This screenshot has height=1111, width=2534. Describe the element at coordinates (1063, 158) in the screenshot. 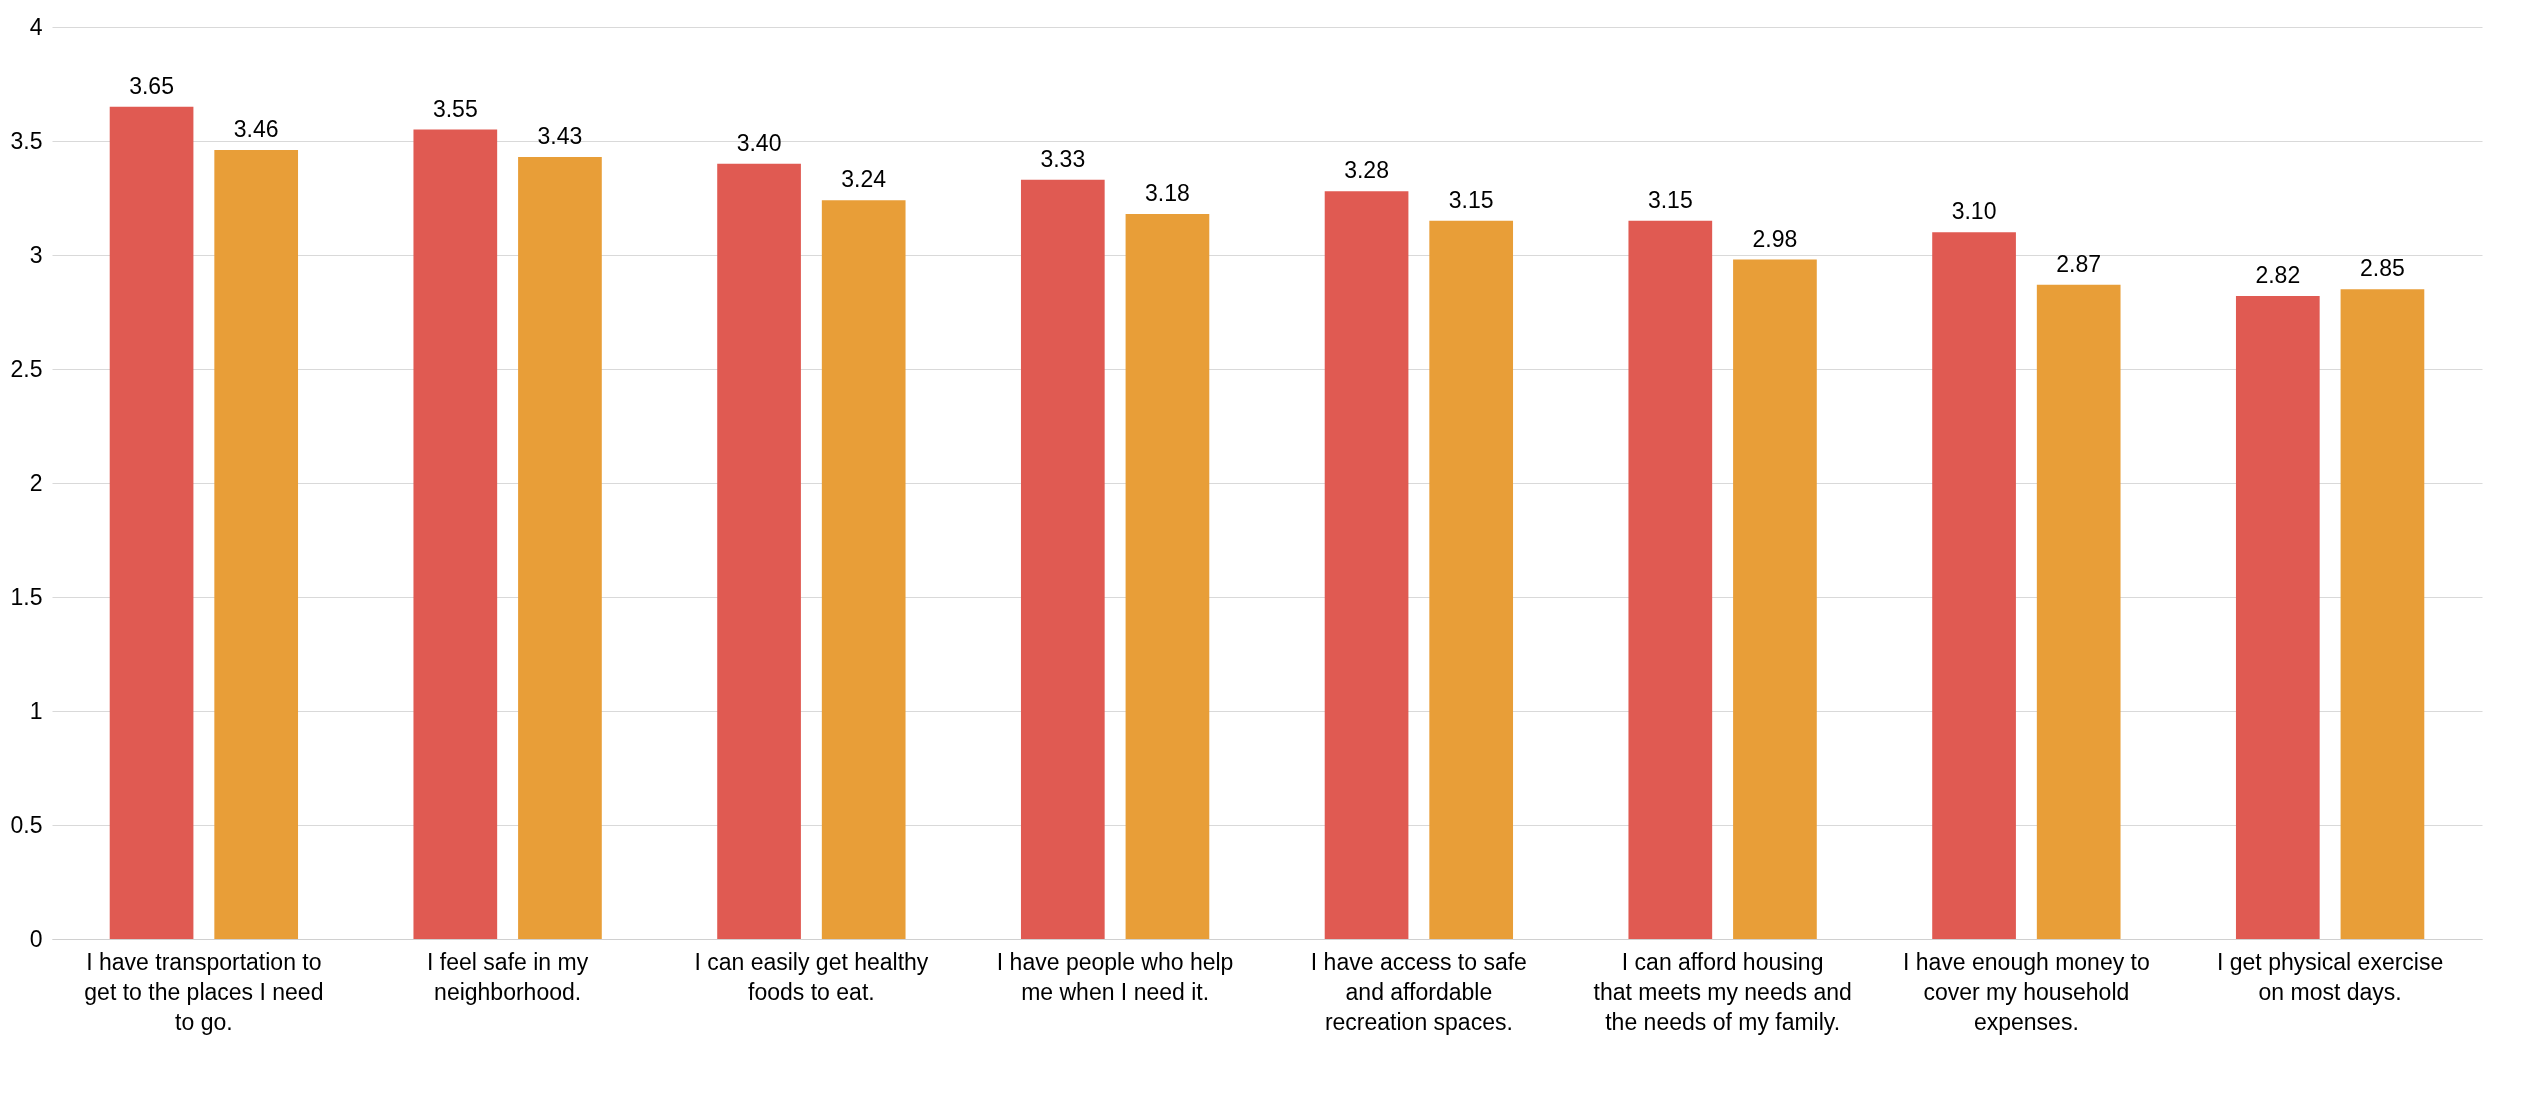

I see `data-label: 3.33` at that location.